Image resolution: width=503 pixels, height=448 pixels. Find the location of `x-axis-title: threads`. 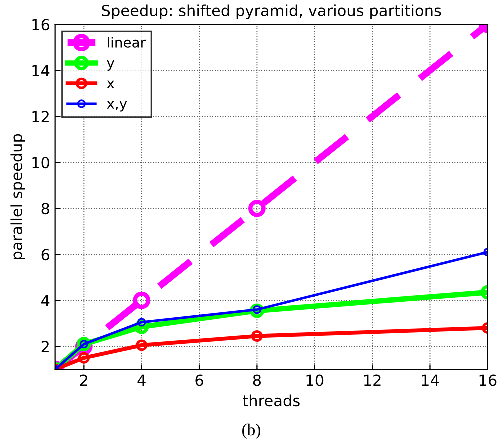

x-axis-title: threads is located at coordinates (271, 400).